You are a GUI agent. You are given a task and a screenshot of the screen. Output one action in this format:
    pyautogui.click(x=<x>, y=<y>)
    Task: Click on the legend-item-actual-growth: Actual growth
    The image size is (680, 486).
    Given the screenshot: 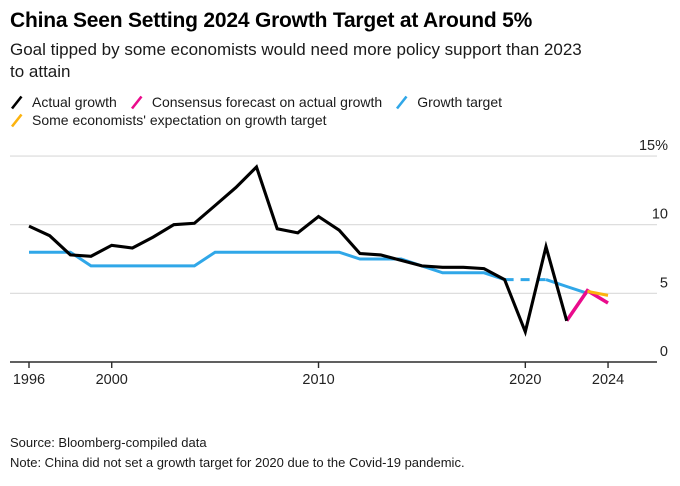 What is the action you would take?
    pyautogui.click(x=63, y=102)
    